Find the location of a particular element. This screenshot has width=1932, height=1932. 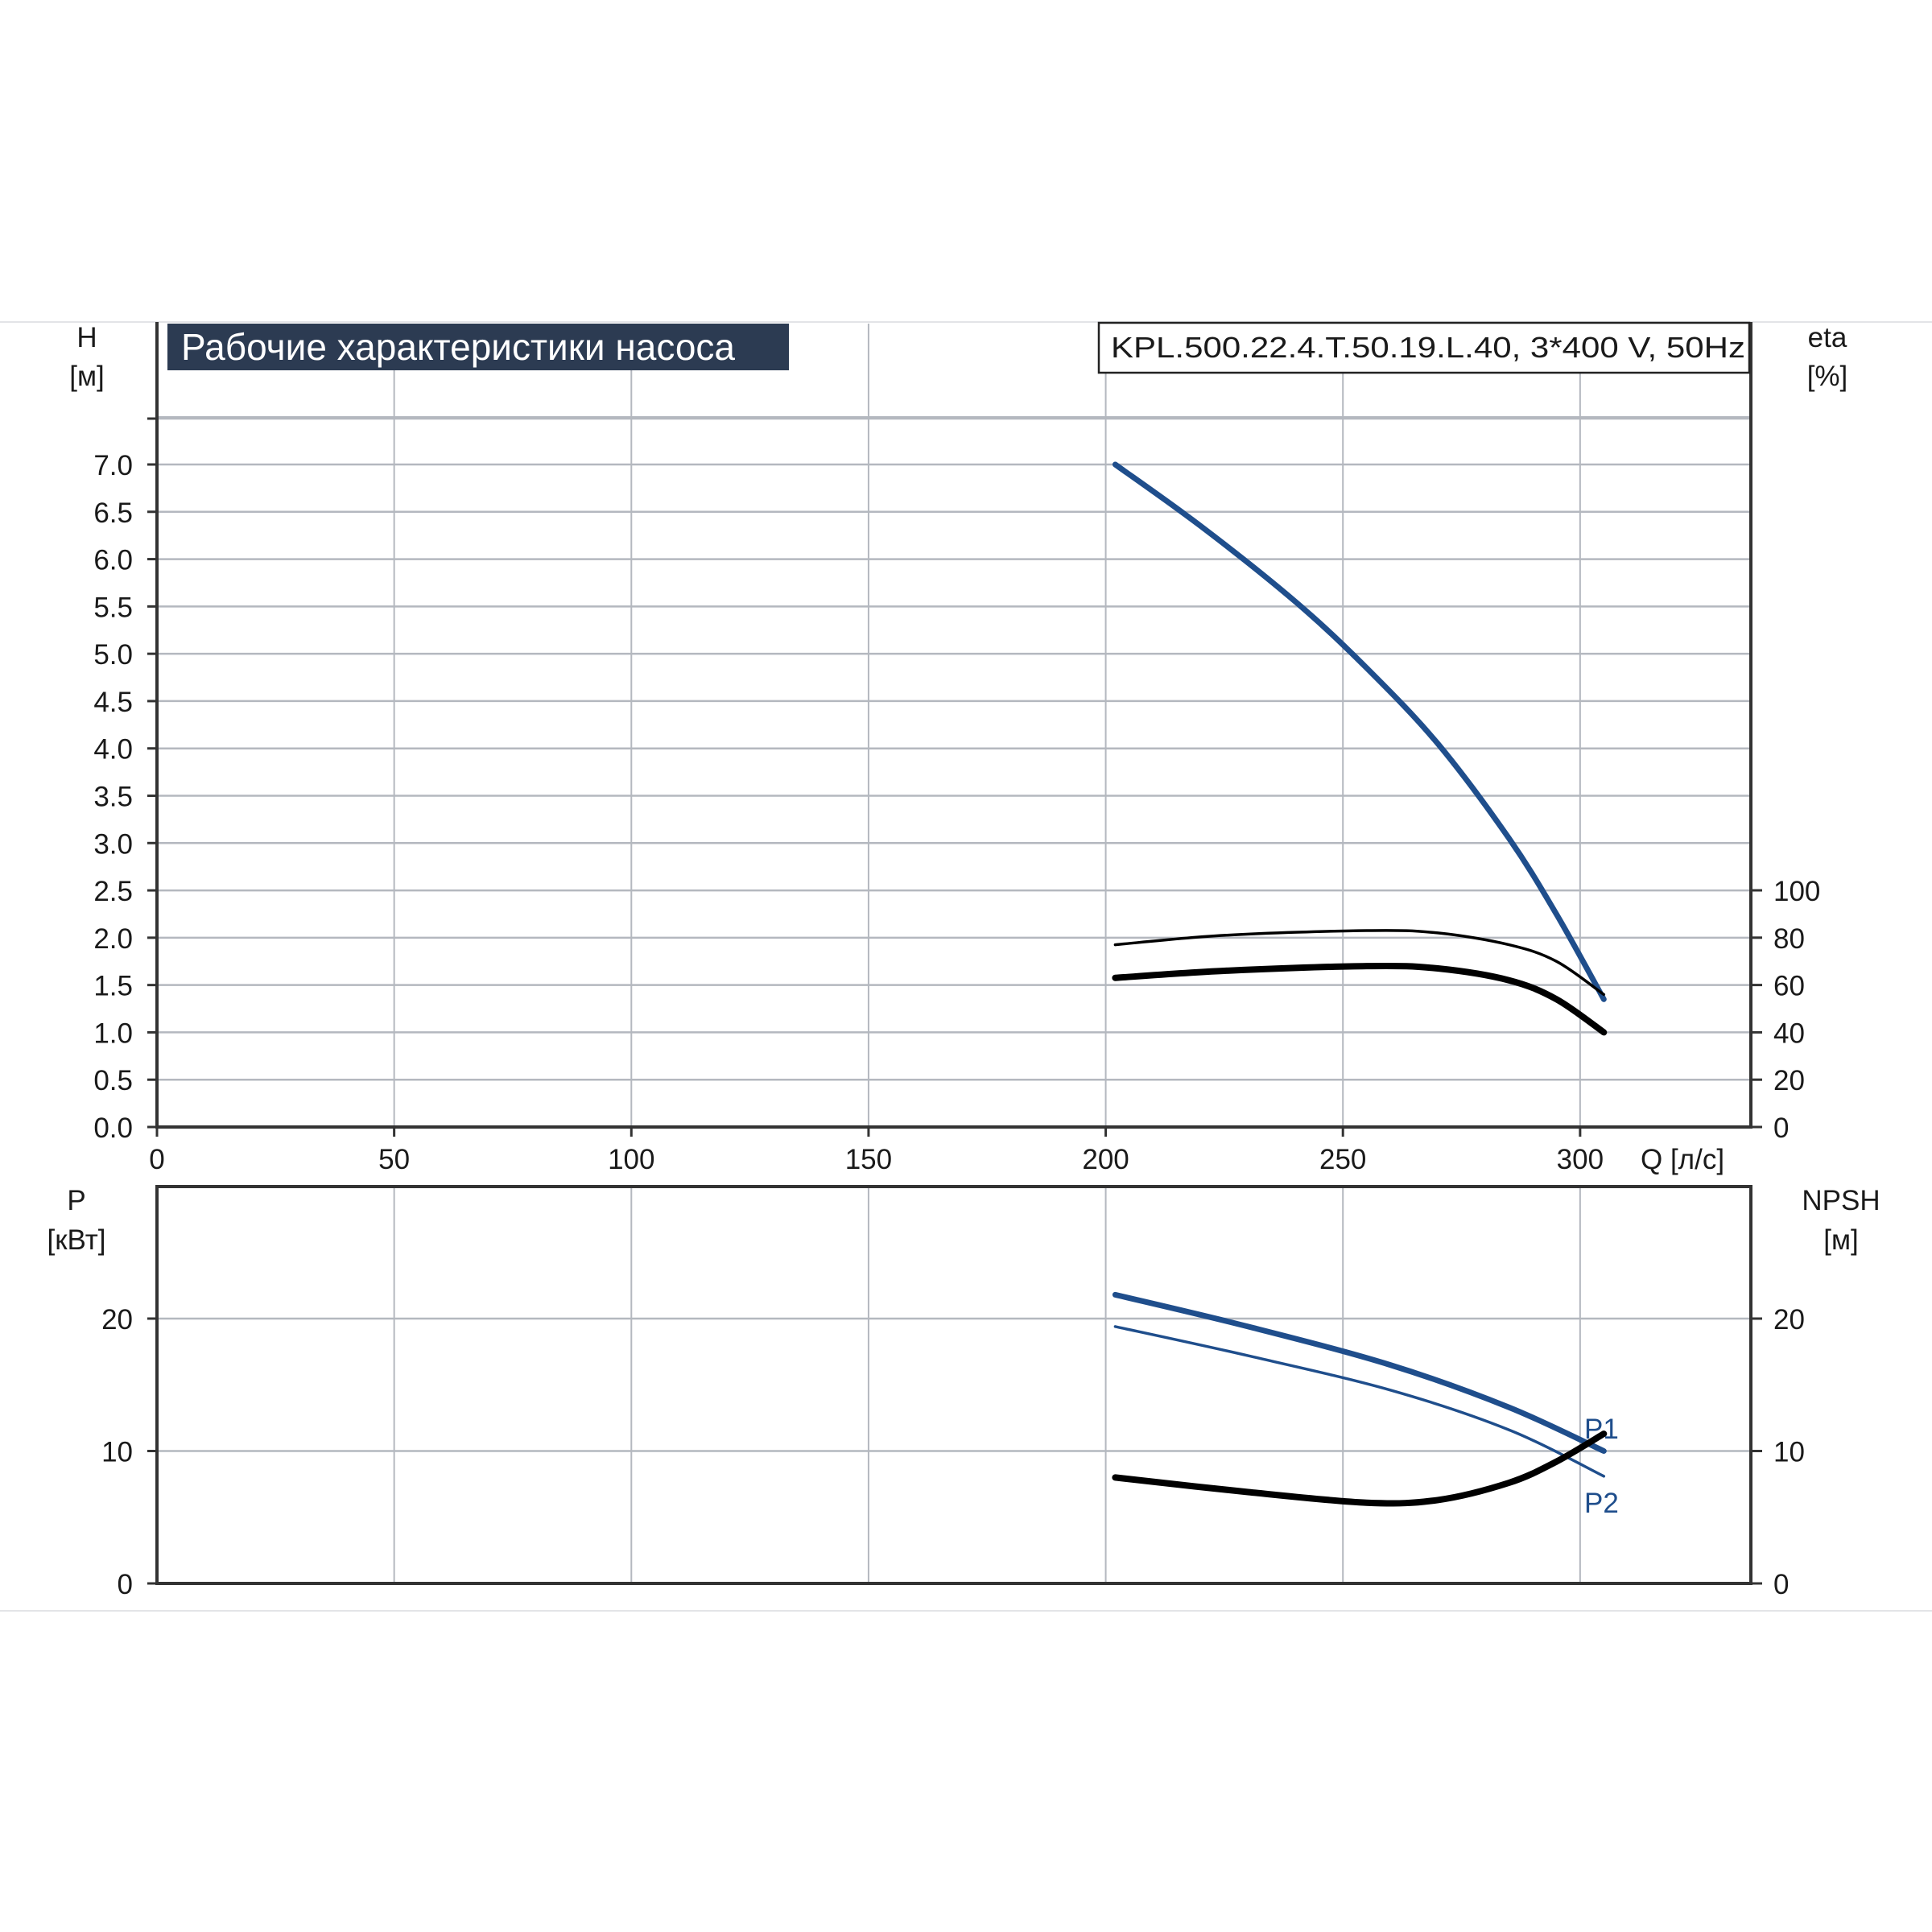

x-tick-label: 150 is located at coordinates (868, 1159).